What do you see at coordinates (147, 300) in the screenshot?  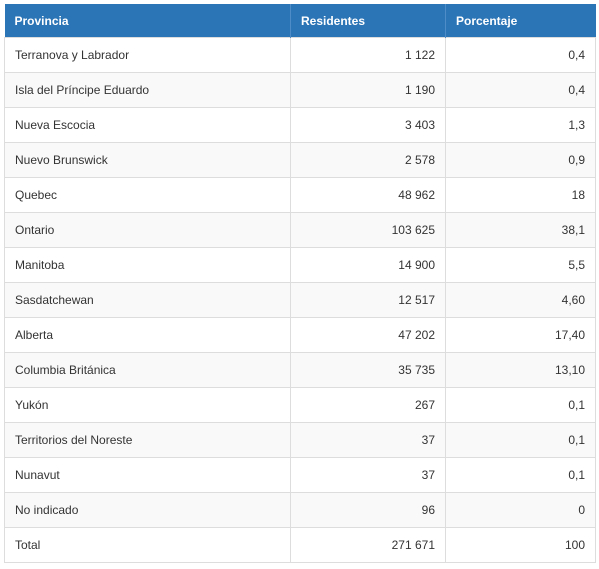 I see `cell-provincia: Sasdatchewan` at bounding box center [147, 300].